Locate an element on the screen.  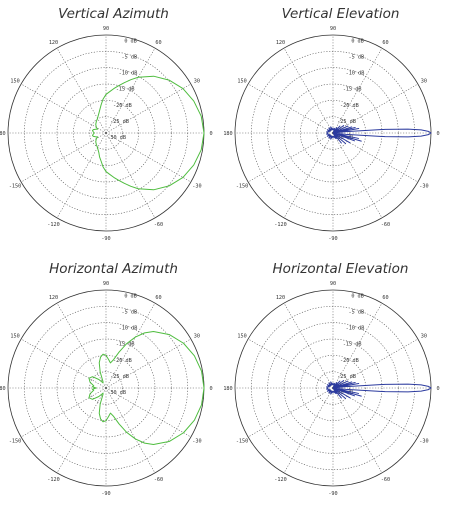
chart-title: Horizontal Azimuth is located at coordinates (113, 269).